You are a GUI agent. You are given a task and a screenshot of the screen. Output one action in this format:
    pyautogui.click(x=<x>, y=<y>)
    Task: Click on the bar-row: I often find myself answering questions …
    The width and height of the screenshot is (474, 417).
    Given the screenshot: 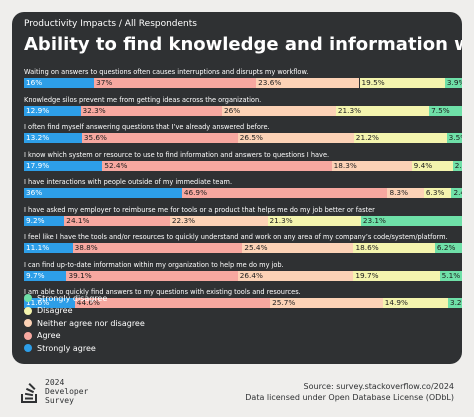 What is the action you would take?
    pyautogui.click(x=243, y=137)
    